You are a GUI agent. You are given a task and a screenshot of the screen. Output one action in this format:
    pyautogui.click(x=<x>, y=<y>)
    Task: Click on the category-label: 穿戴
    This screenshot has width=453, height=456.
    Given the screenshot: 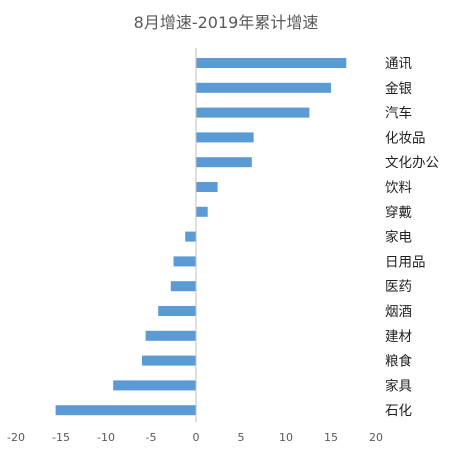 What is the action you would take?
    pyautogui.click(x=398, y=213)
    